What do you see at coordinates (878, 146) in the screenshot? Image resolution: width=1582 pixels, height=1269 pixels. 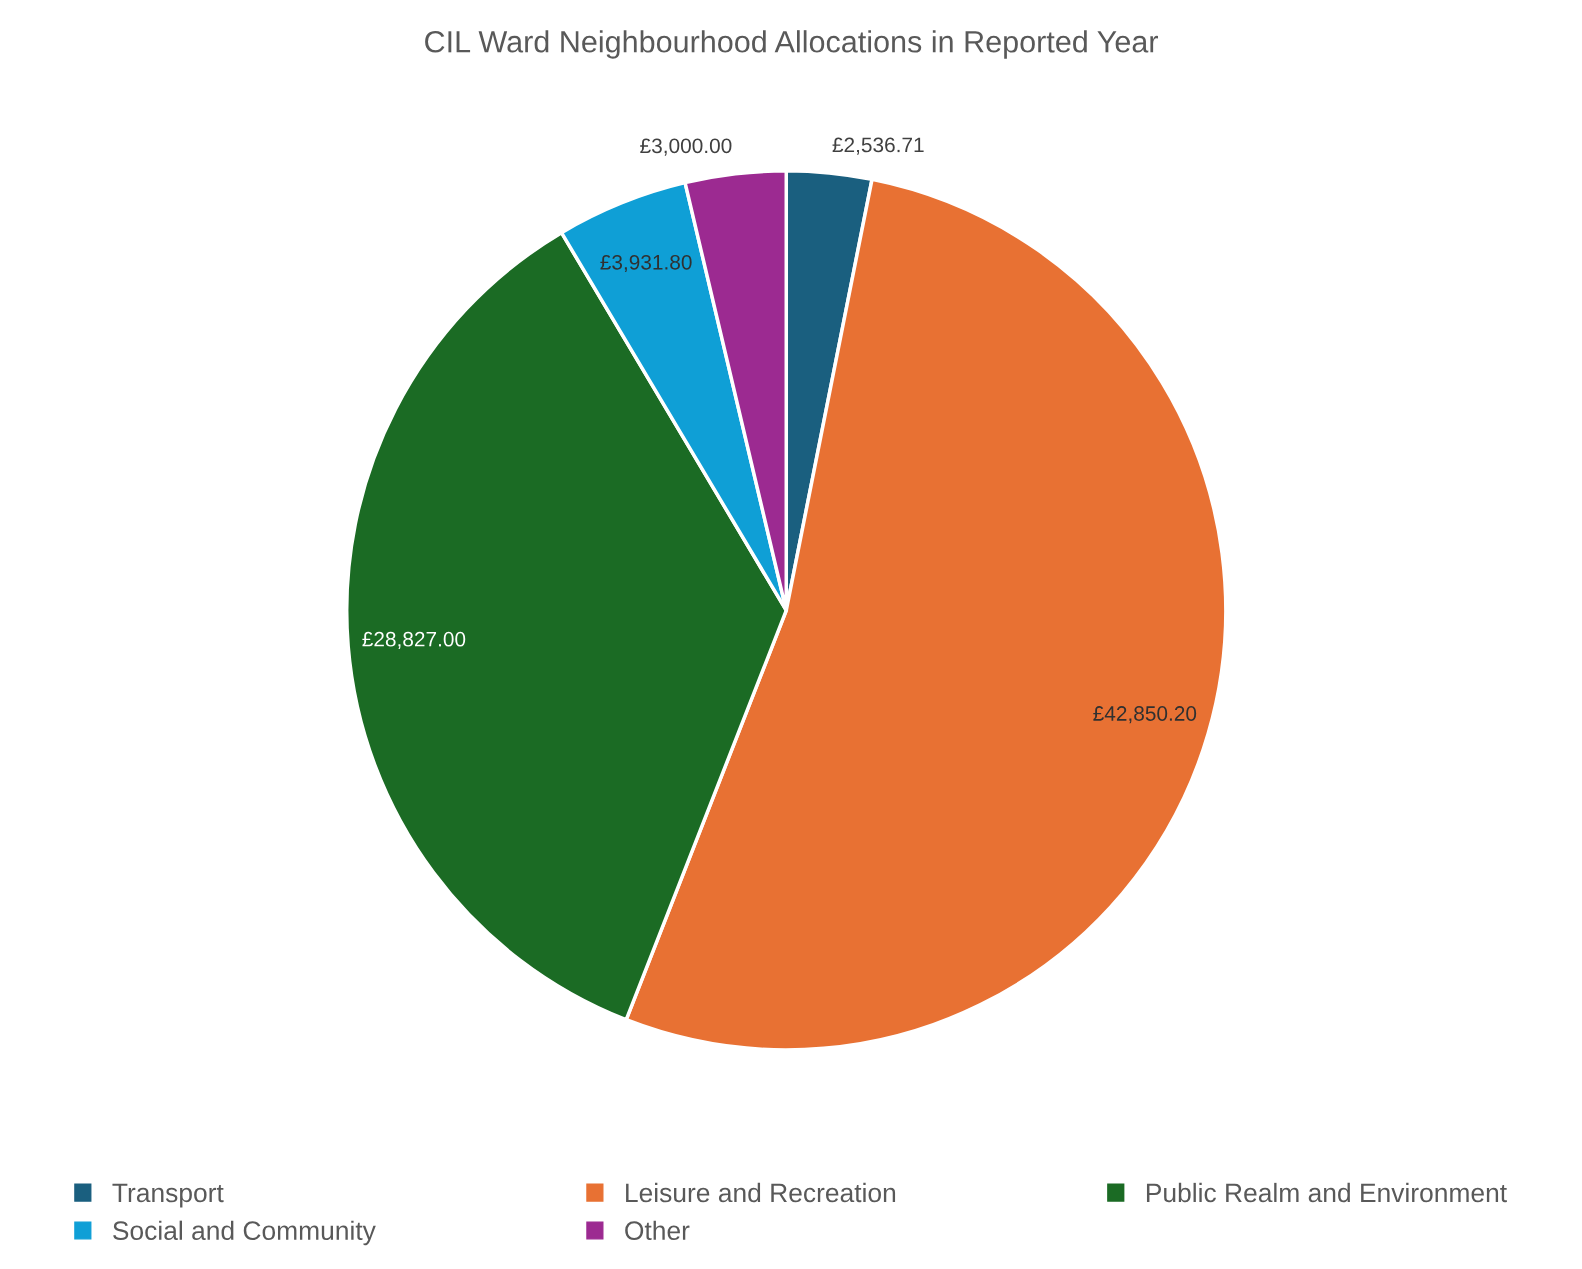 I see `data-label: £2,536.71` at bounding box center [878, 146].